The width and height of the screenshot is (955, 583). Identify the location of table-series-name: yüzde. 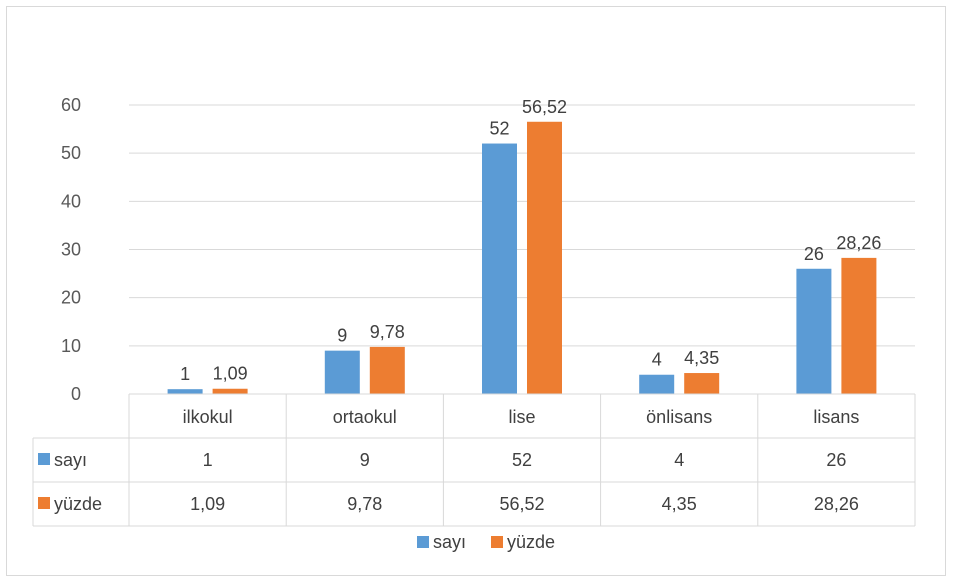
(78, 504).